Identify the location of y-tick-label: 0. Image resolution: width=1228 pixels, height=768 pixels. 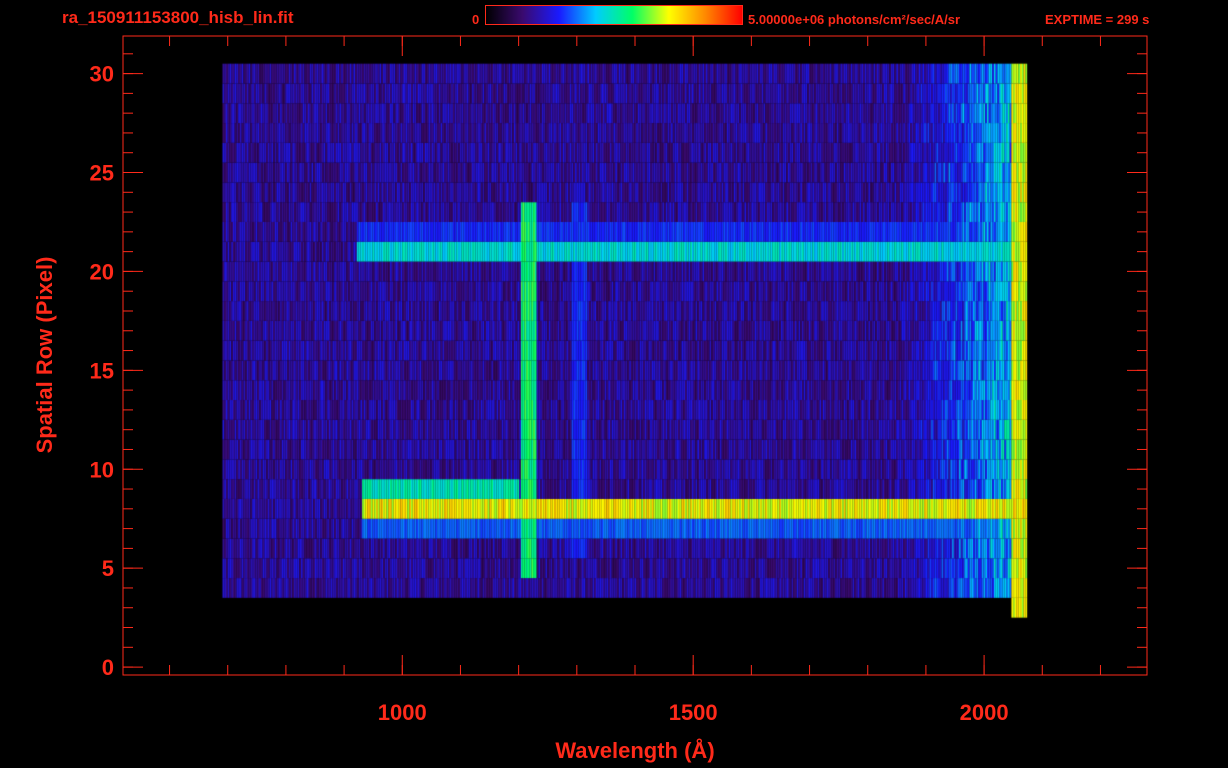
(108, 667).